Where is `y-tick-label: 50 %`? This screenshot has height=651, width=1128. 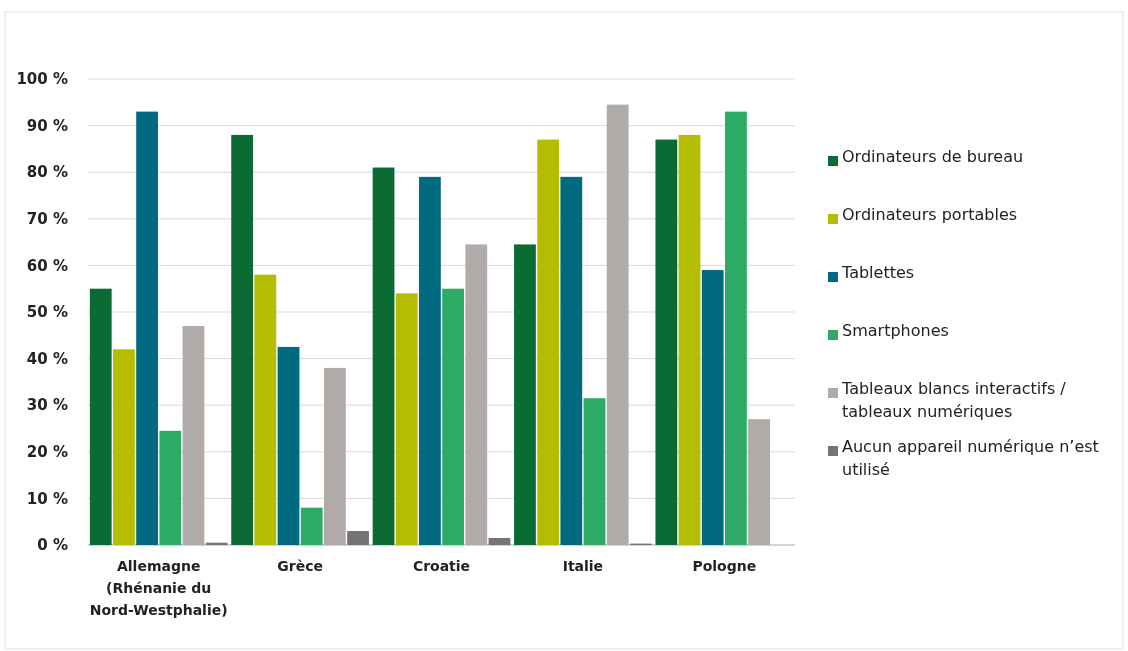
y-tick-label: 50 % is located at coordinates (47, 312).